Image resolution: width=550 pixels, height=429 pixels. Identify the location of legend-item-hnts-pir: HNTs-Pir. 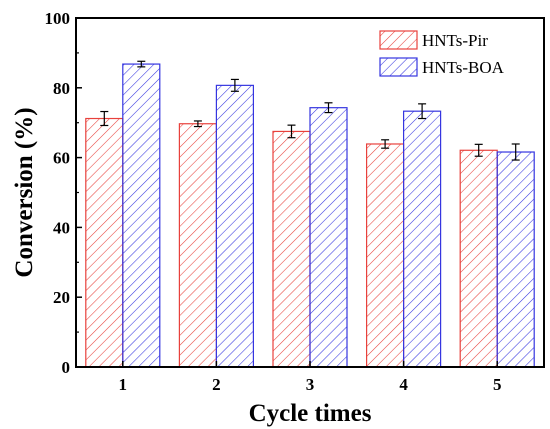
(433, 40).